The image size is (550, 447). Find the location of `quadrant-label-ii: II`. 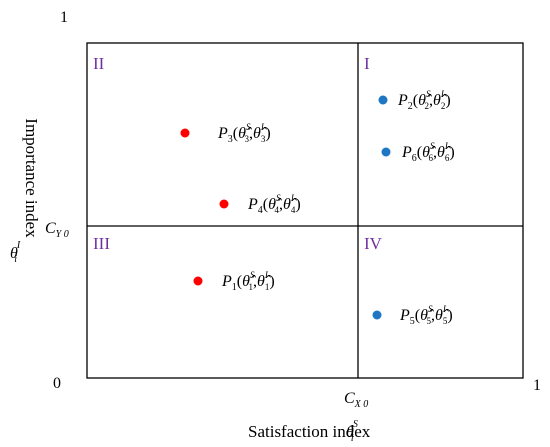

quadrant-label-ii: II is located at coordinates (99, 63).